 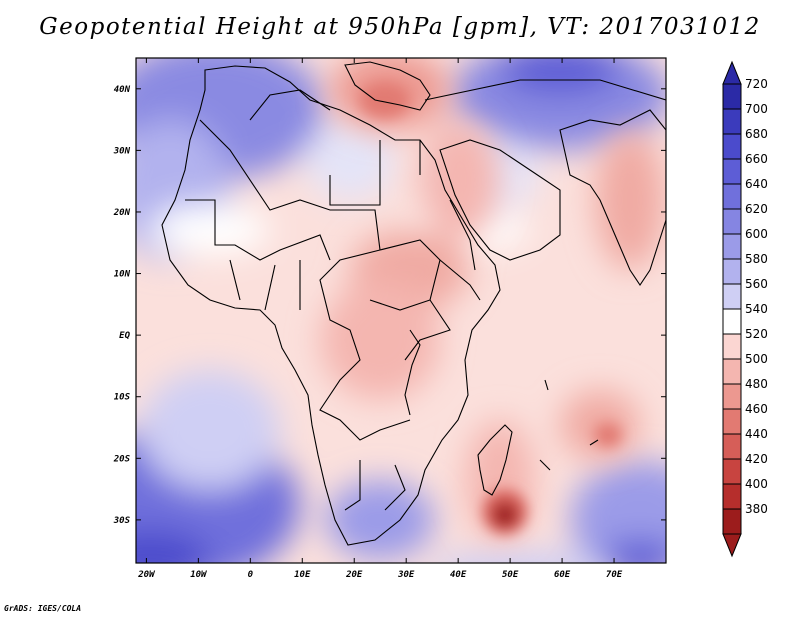 What do you see at coordinates (124, 336) in the screenshot?
I see `lat-tick-label: EQ` at bounding box center [124, 336].